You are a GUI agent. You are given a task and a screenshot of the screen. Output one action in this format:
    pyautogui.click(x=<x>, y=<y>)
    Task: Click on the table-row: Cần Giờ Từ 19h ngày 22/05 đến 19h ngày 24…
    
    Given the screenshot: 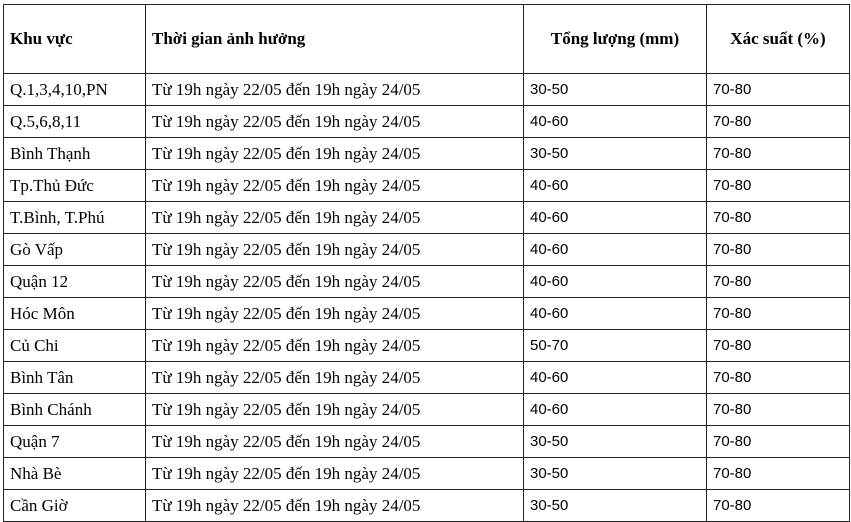 What is the action you would take?
    pyautogui.click(x=426, y=505)
    